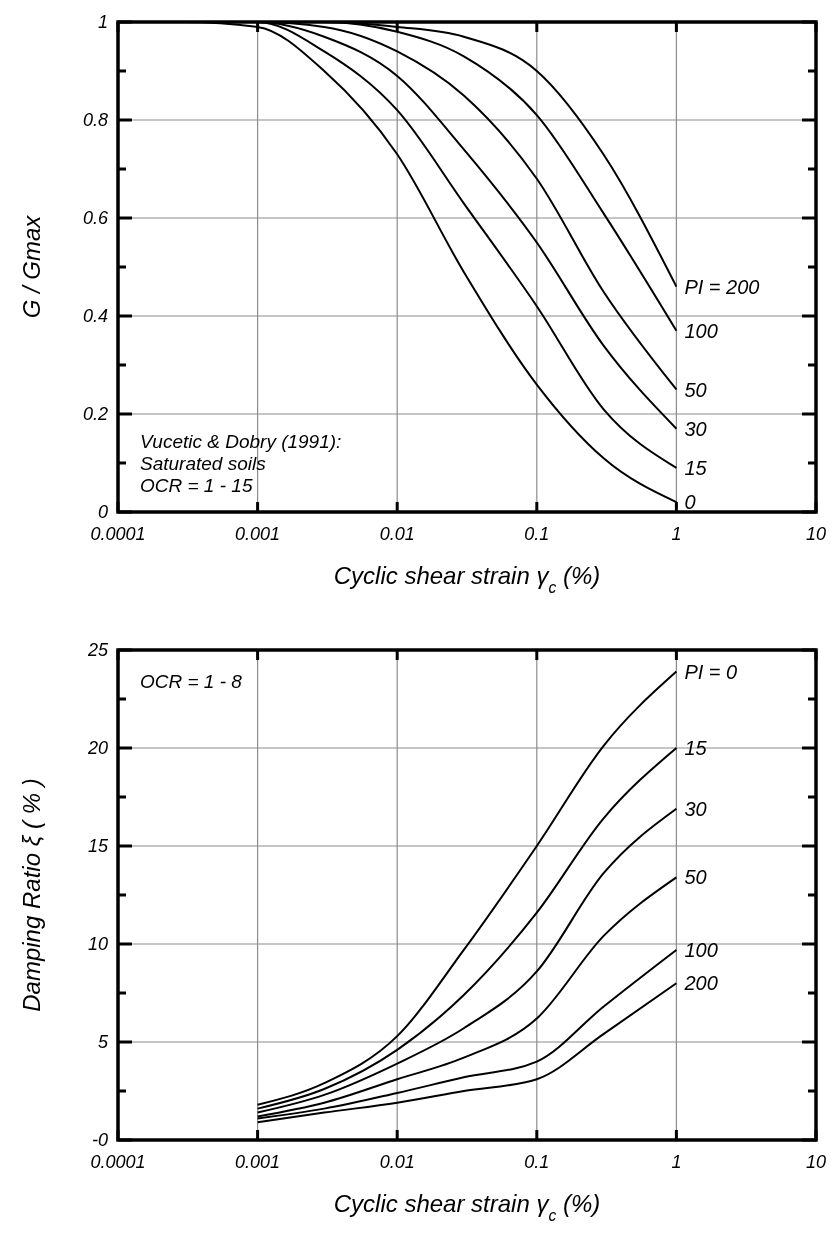 The image size is (838, 1237). Describe the element at coordinates (95, 120) in the screenshot. I see `y-tick-label: 0.8` at that location.